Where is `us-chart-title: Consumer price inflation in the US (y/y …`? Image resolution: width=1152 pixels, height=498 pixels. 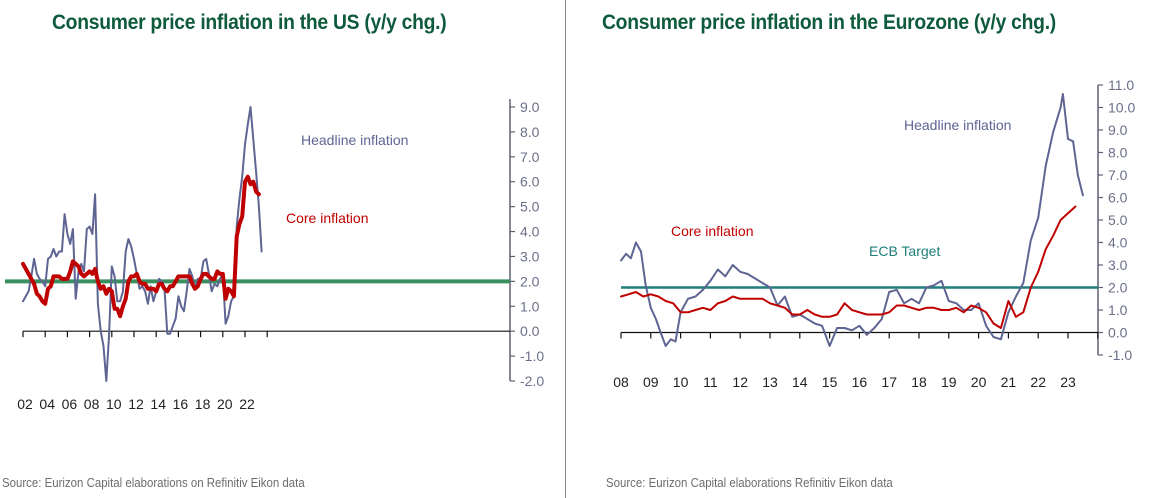 us-chart-title: Consumer price inflation in the US (y/y … is located at coordinates (249, 22).